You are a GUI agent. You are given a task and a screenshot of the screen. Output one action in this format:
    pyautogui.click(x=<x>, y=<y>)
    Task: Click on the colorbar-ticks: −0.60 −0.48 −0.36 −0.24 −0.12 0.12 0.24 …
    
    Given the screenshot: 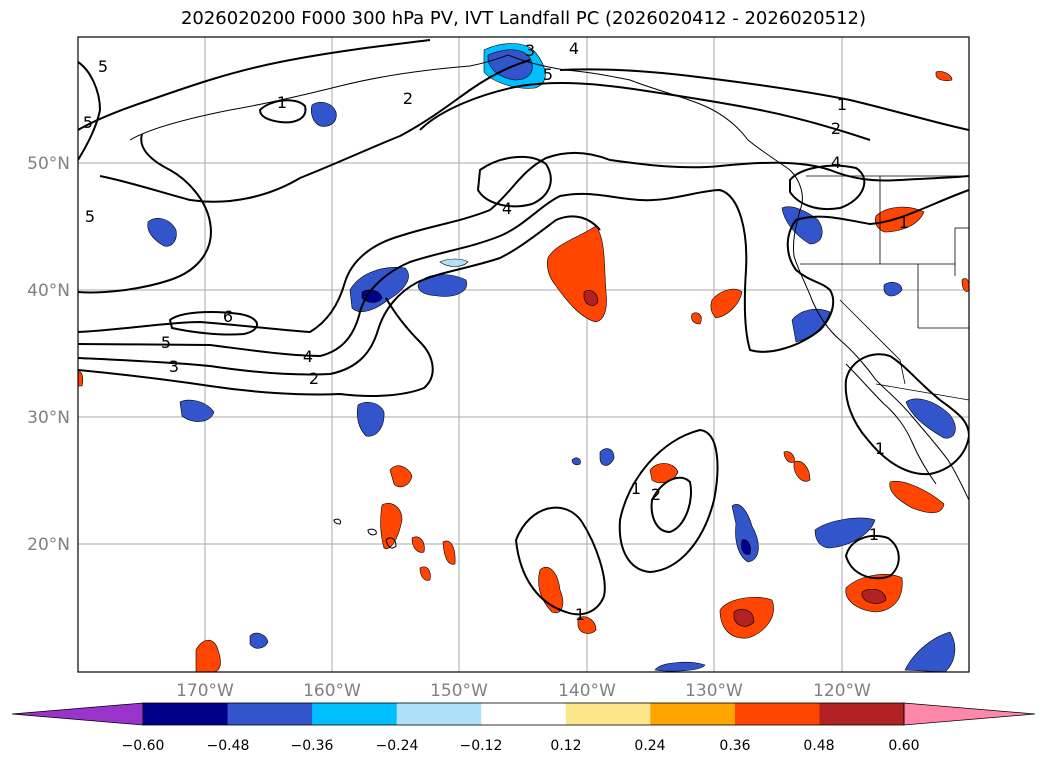 What is the action you would take?
    pyautogui.click(x=521, y=746)
    